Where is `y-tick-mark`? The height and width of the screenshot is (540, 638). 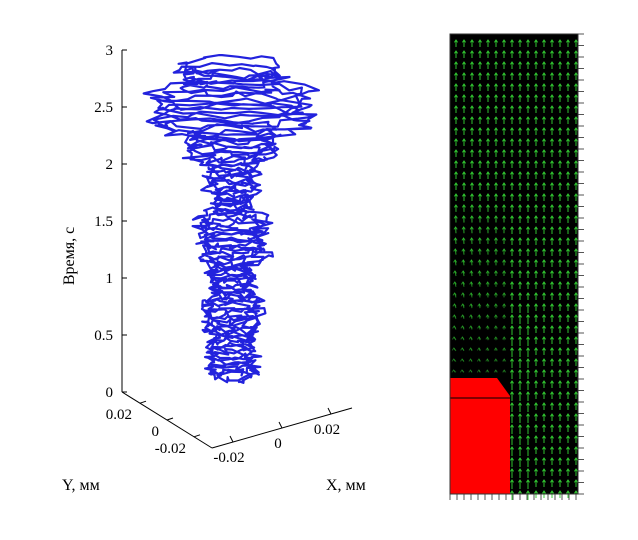
y-tick-mark is located at coordinates (170, 419).